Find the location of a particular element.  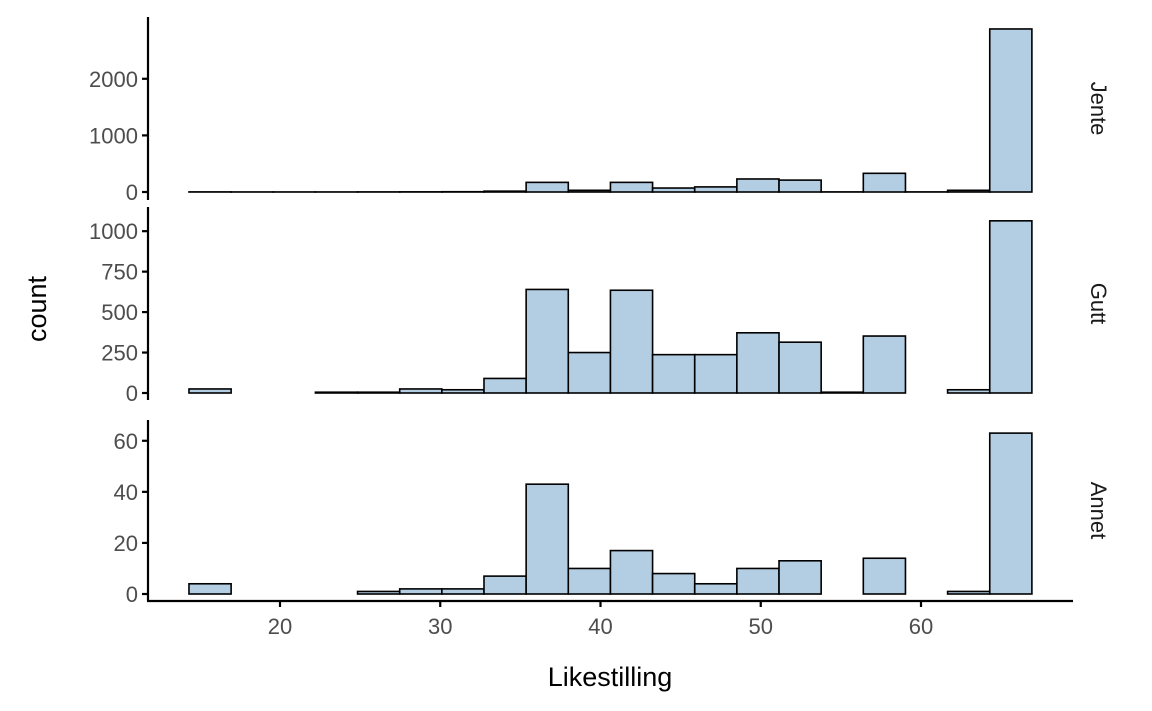

facet-strip-label: Annet is located at coordinates (1098, 511).